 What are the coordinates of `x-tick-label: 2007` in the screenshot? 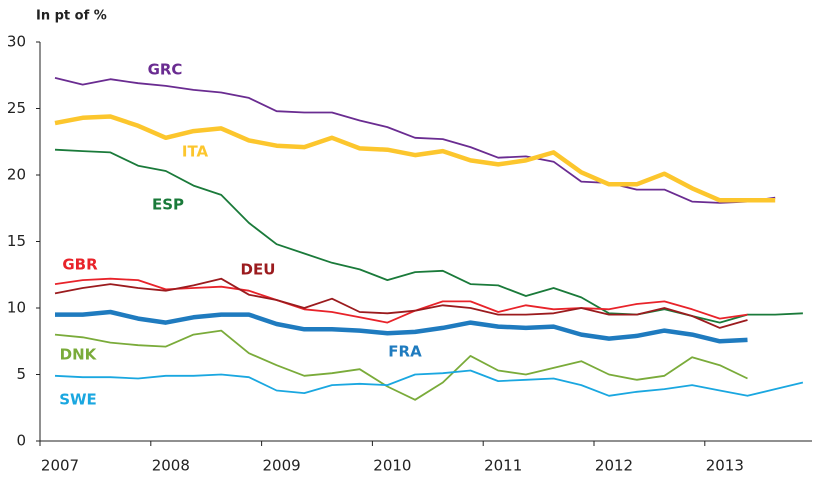 It's located at (60, 466).